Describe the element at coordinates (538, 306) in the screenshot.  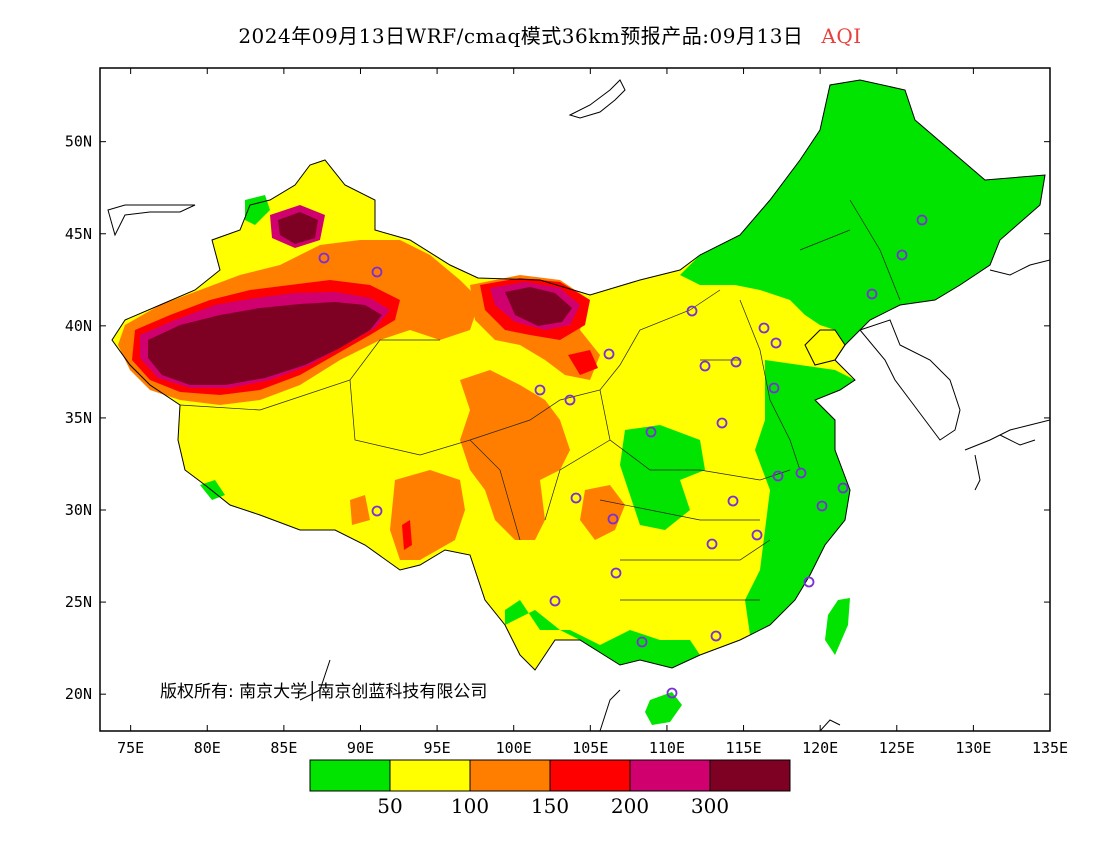
I see `aqi-region-hazardous-mongolia` at that location.